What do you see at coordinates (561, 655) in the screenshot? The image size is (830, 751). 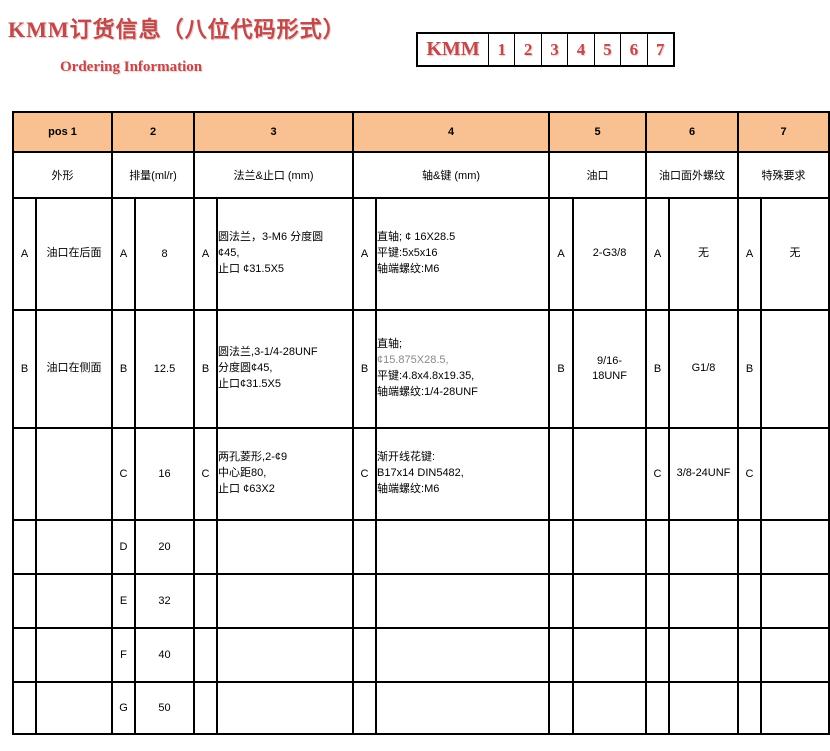 I see `row-f-port-code` at bounding box center [561, 655].